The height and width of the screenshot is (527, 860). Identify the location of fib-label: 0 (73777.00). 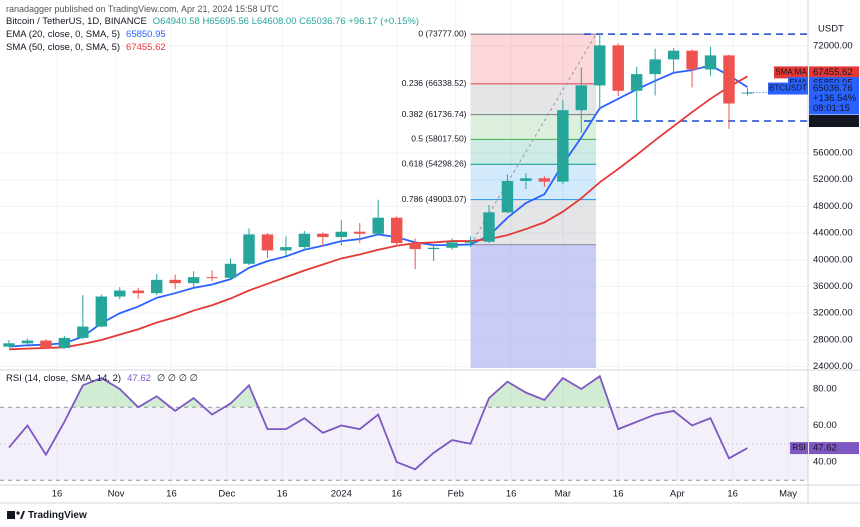
(442, 33).